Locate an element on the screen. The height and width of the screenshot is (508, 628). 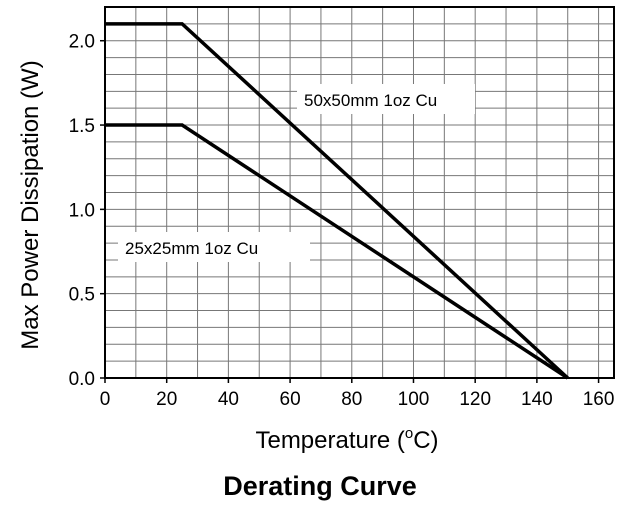
x-tick-label: 60 is located at coordinates (290, 399).